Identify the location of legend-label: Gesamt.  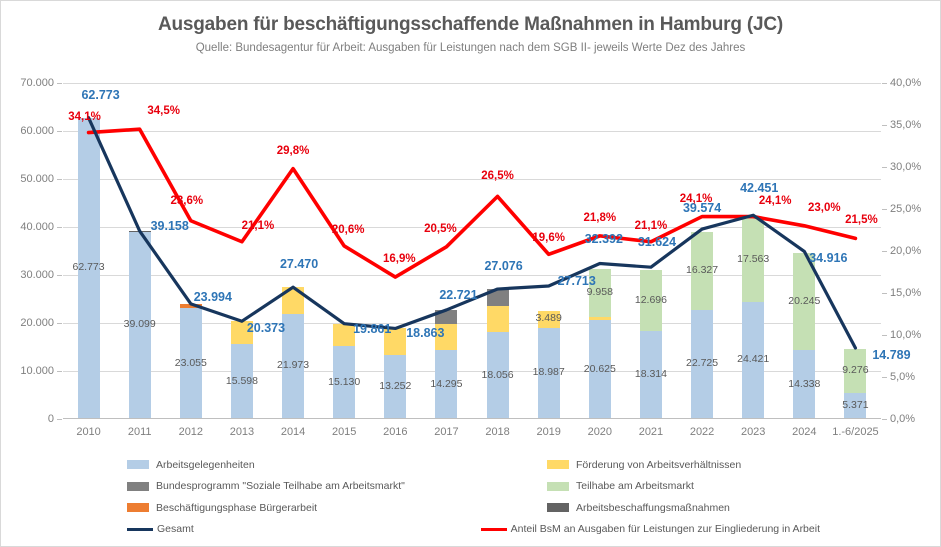
(175, 529).